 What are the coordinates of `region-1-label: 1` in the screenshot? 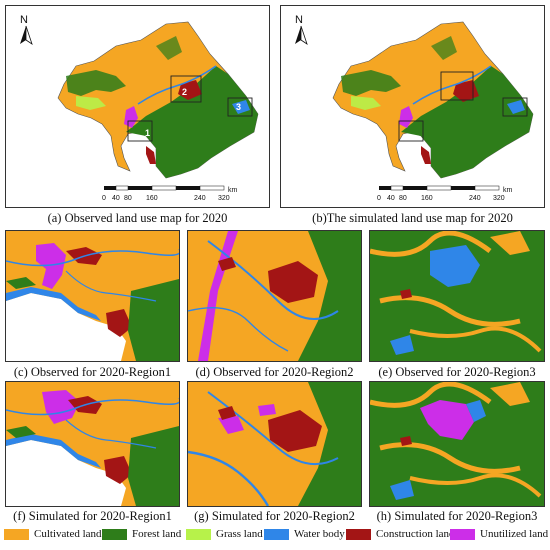 It's located at (147, 133).